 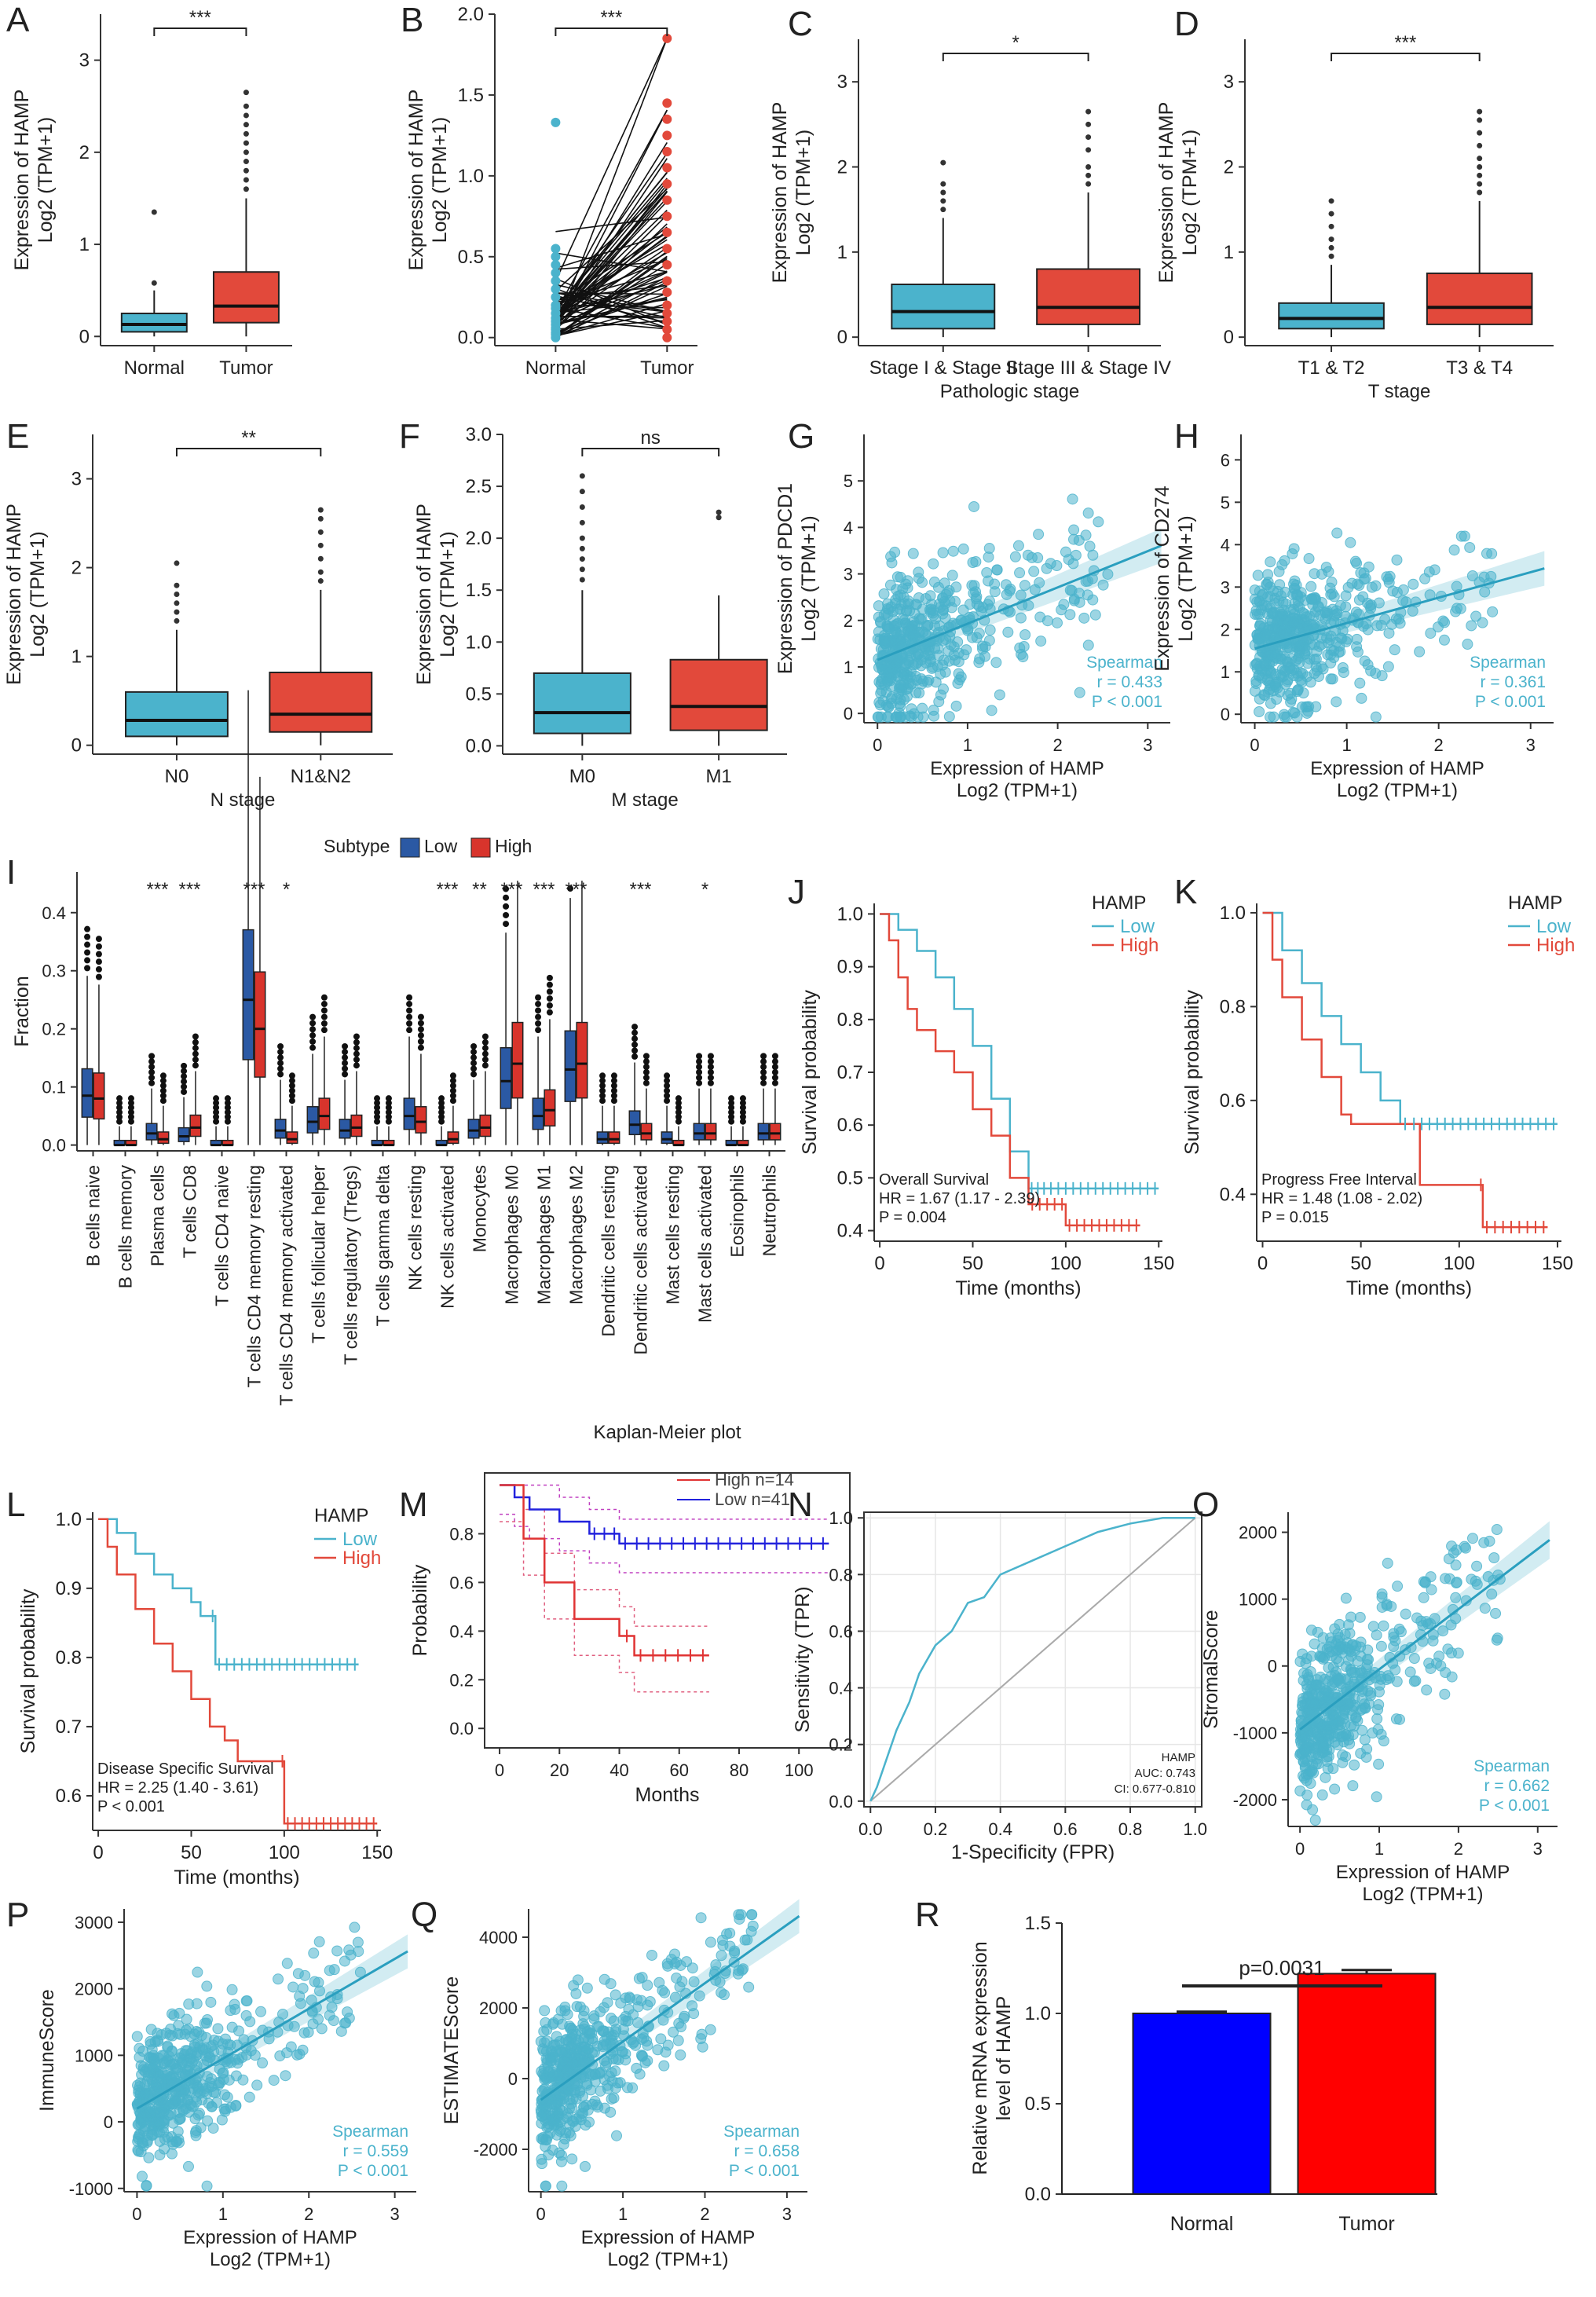 What do you see at coordinates (125, 1227) in the screenshot?
I see `x-category-label: B cells memory` at bounding box center [125, 1227].